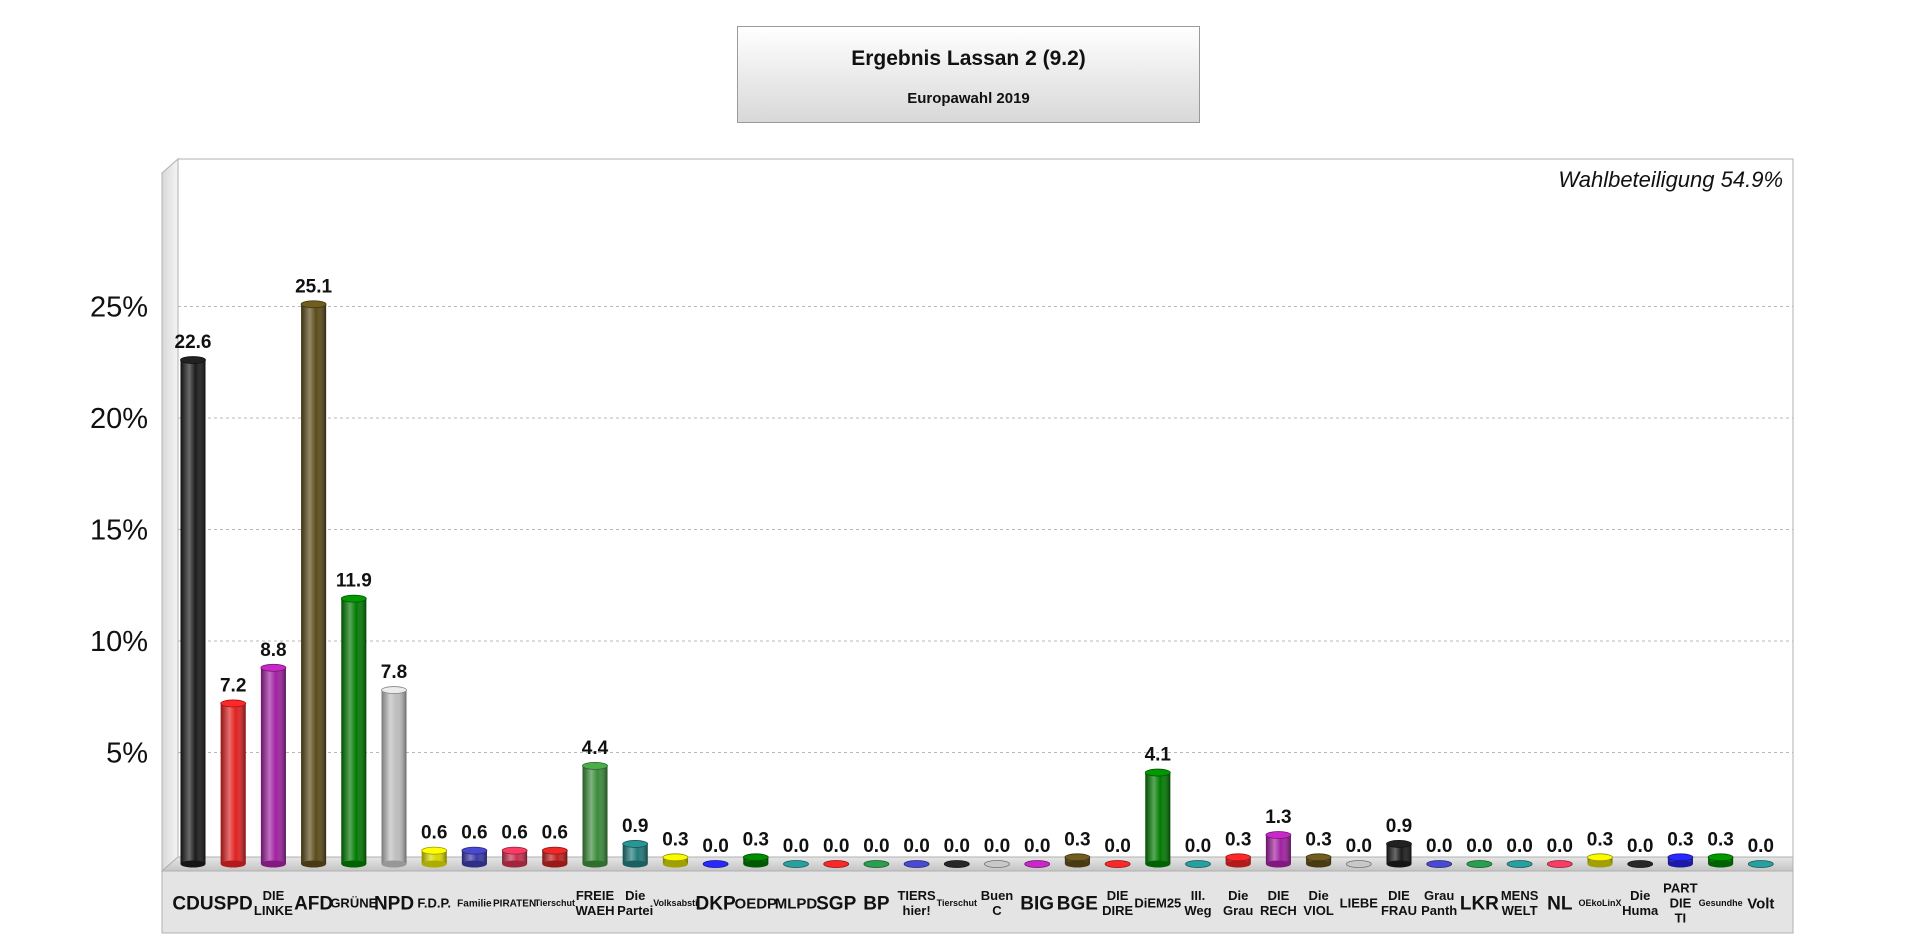 Image resolution: width=1918 pixels, height=940 pixels. What do you see at coordinates (119, 642) in the screenshot?
I see `y-tick-label: 10%` at bounding box center [119, 642].